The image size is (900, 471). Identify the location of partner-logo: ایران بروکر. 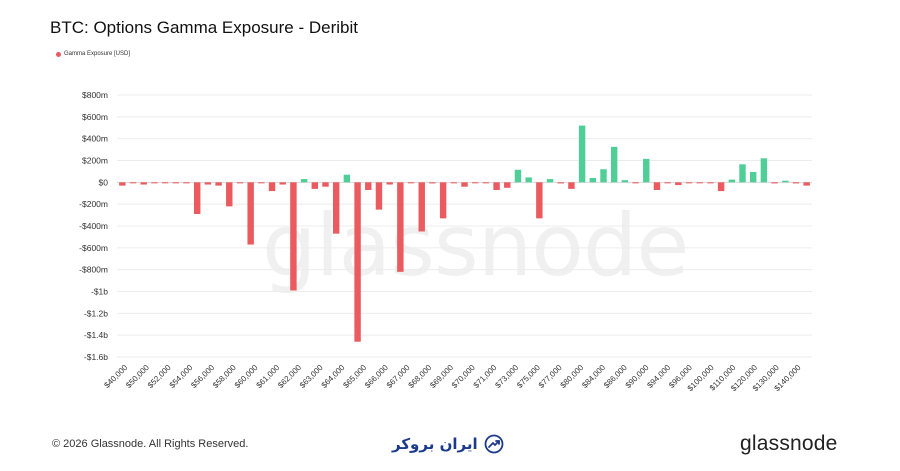
(448, 444).